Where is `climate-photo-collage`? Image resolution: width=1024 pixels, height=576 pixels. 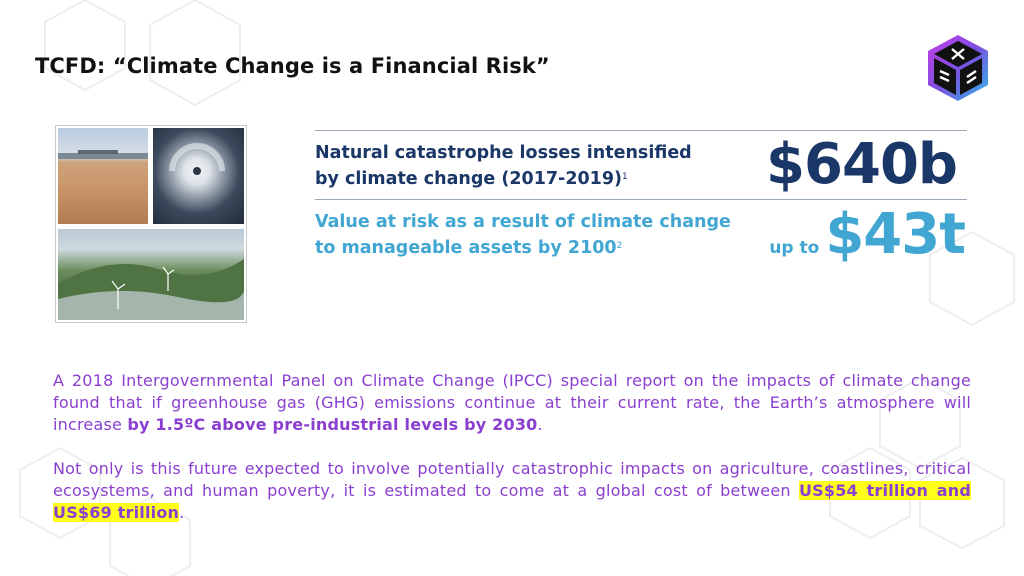 climate-photo-collage is located at coordinates (151, 224).